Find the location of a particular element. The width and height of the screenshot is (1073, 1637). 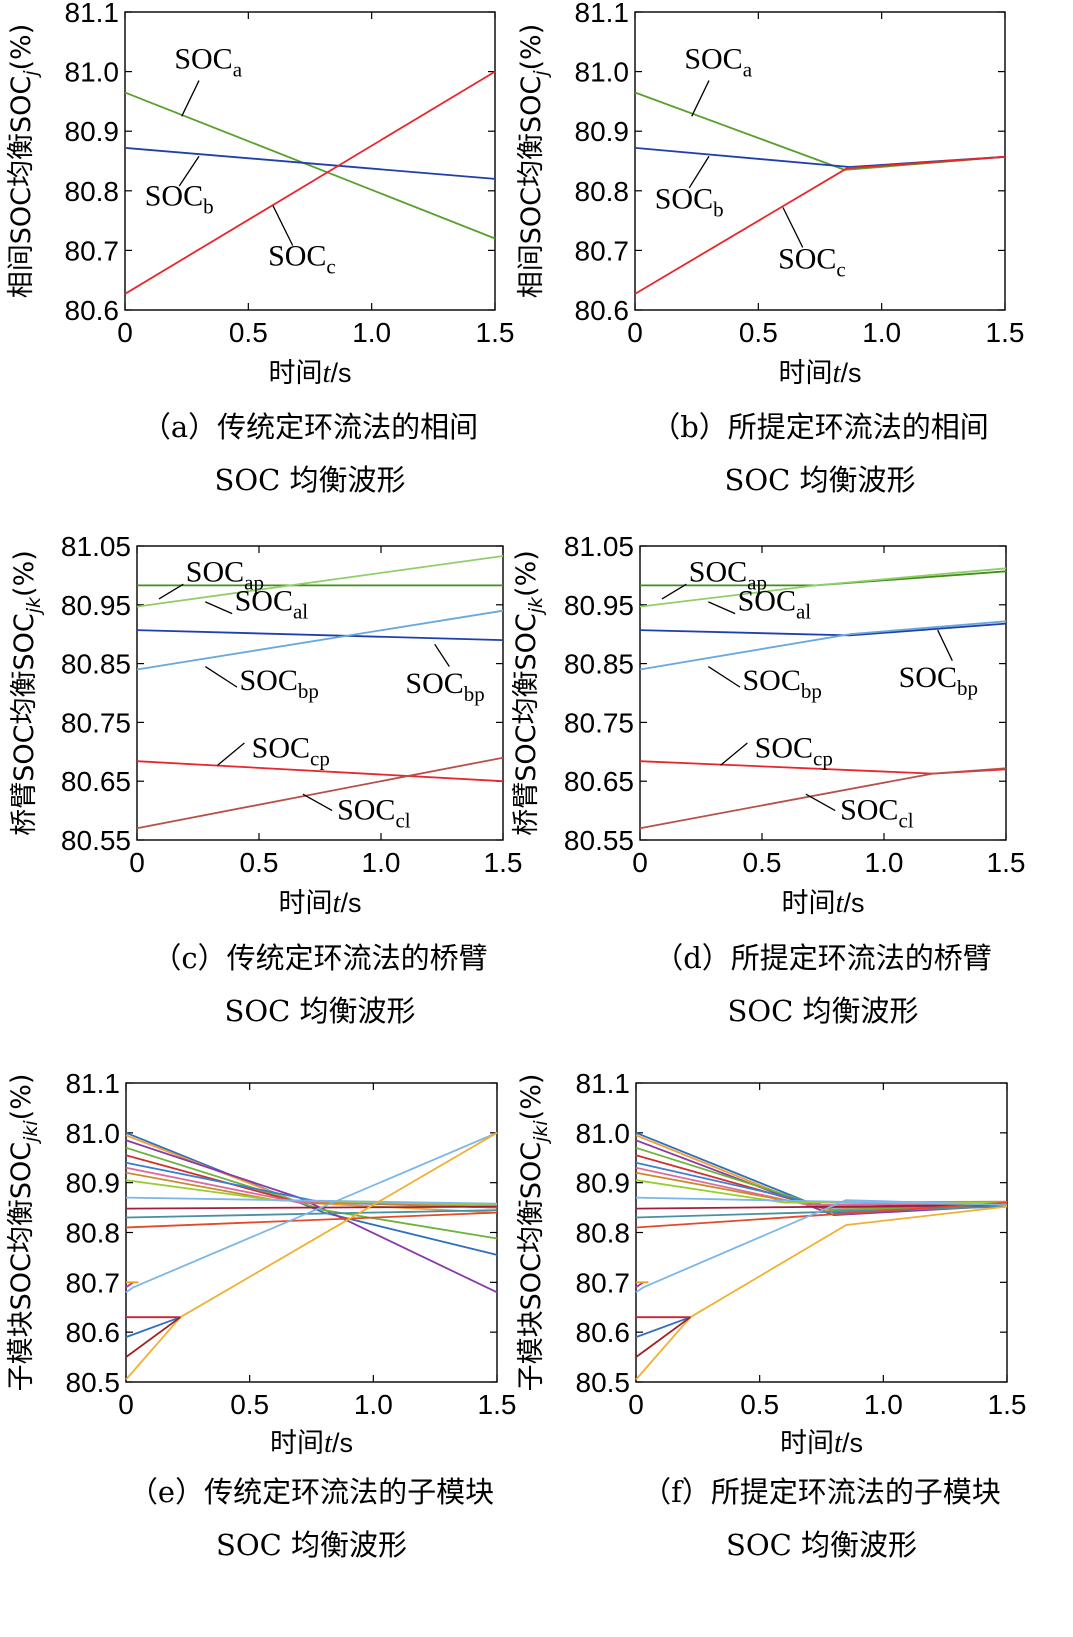

y-axis-label: 相间SOC均衡SOCj(%) is located at coordinates (534, 161).